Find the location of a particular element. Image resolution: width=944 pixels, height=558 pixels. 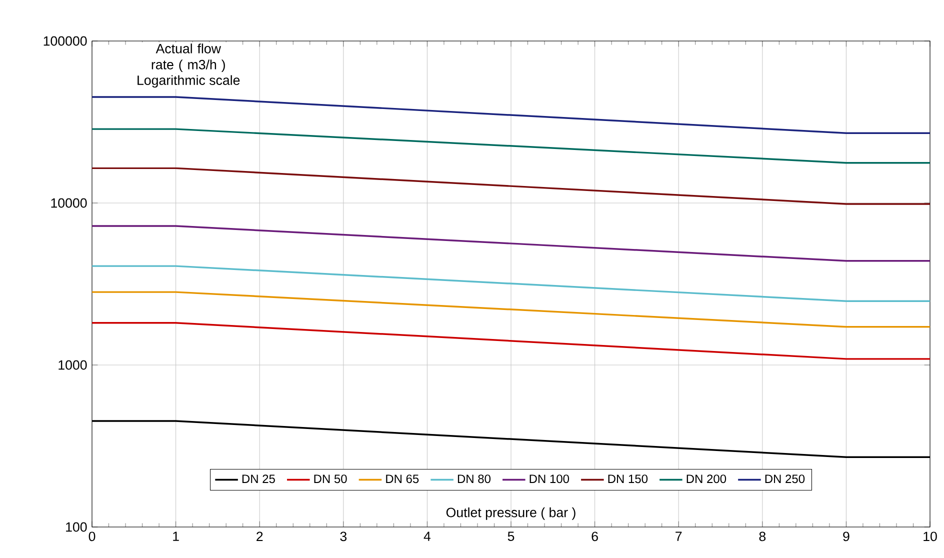

y-tick-label: 1000 is located at coordinates (72, 365).